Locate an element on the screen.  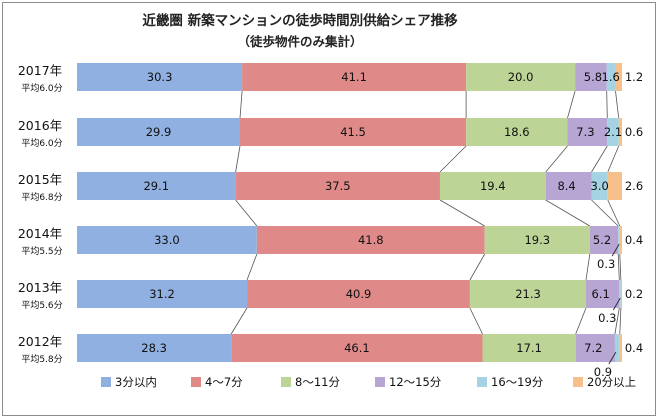
legend-label-1: 4〜7分 is located at coordinates (224, 382).